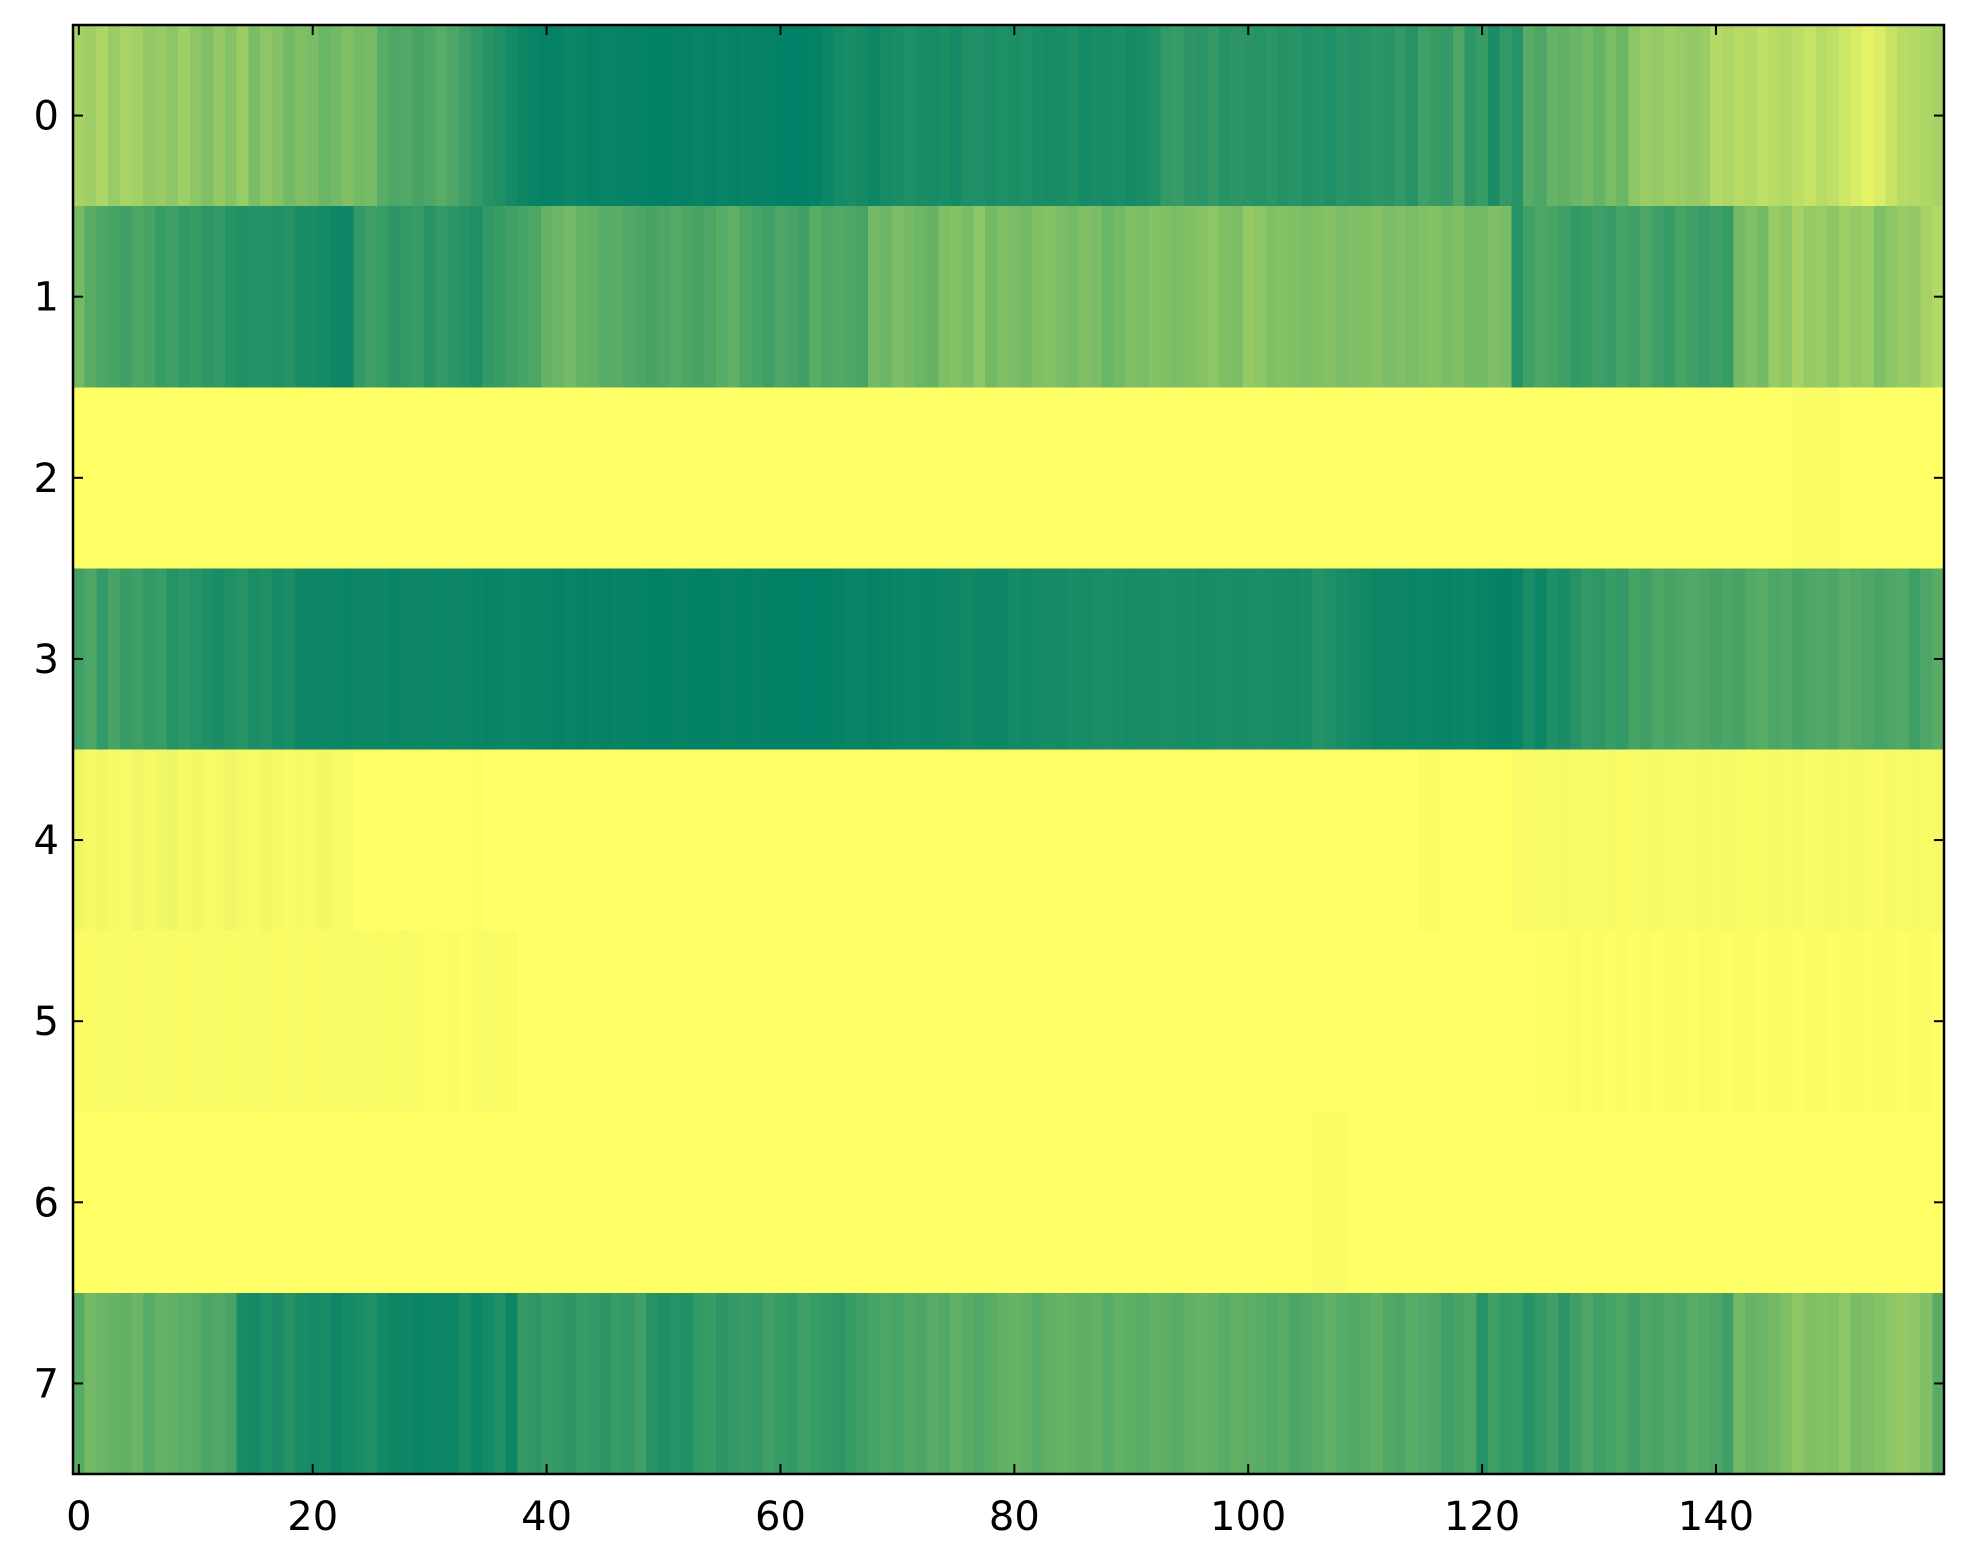 The width and height of the screenshot is (1963, 1564). Describe the element at coordinates (46, 660) in the screenshot. I see `y-tick-label: 3` at that location.